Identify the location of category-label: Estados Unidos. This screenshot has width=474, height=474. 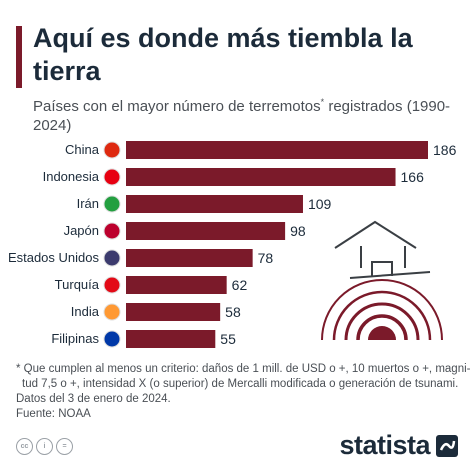
(54, 257).